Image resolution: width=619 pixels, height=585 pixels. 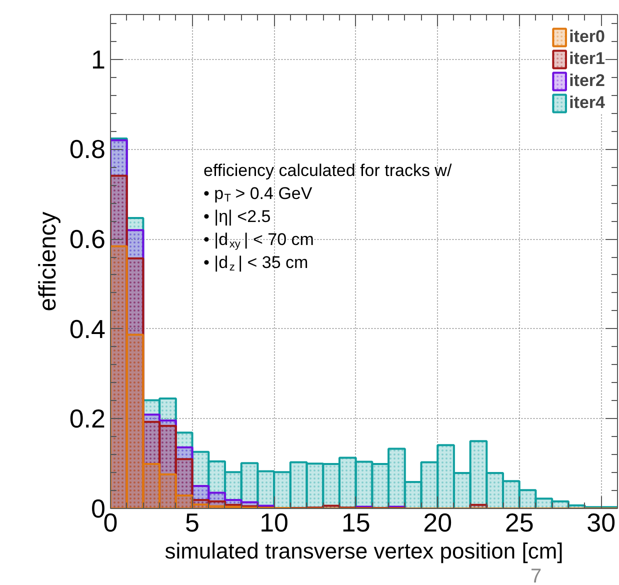 I want to click on y-tick-label: 1, so click(x=98, y=59).